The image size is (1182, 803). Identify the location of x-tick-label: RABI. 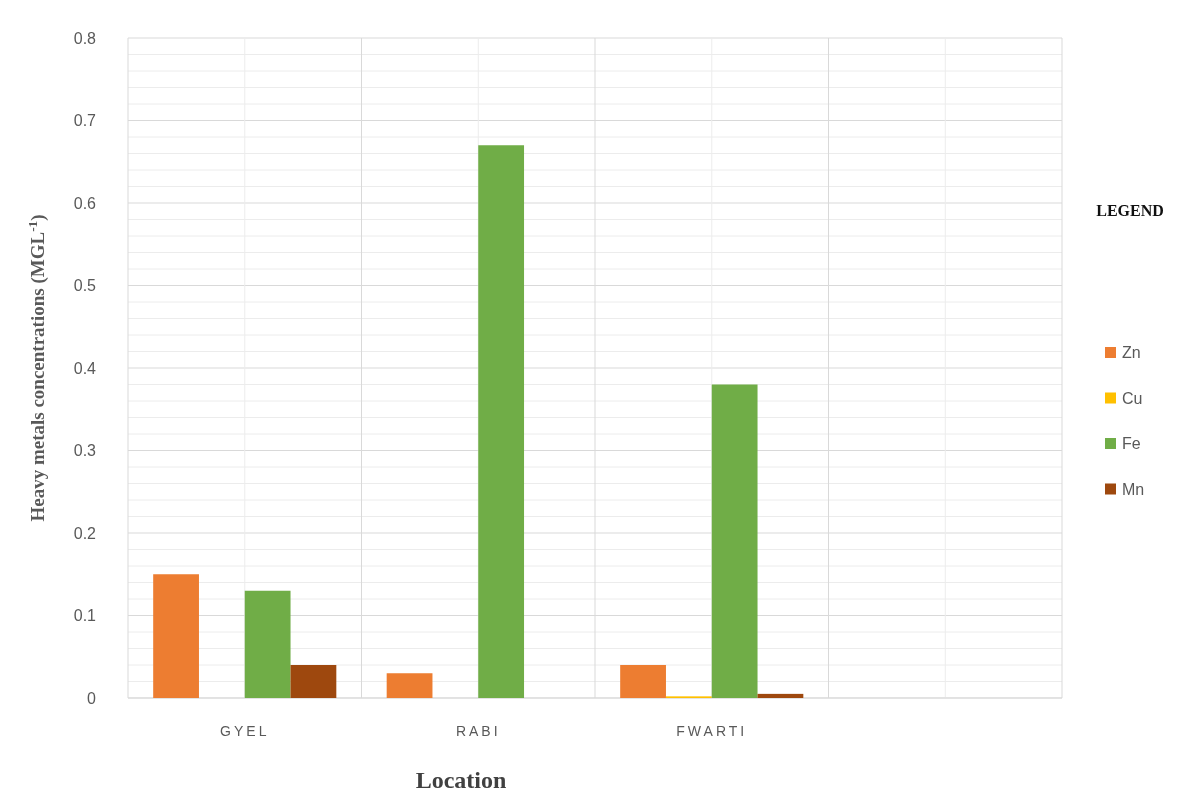
(478, 730).